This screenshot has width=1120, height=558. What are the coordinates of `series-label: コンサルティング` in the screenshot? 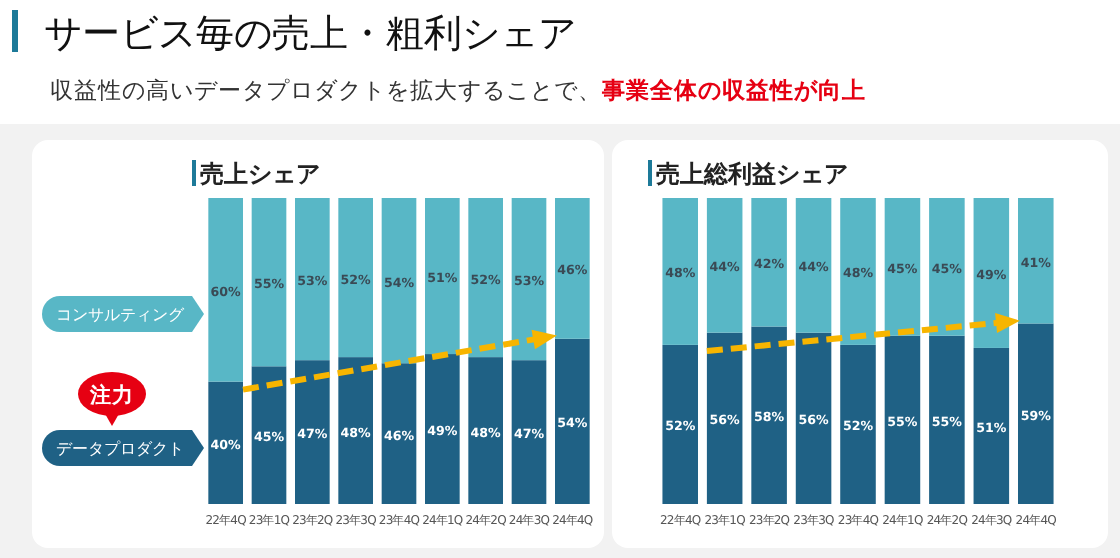 It's located at (121, 315).